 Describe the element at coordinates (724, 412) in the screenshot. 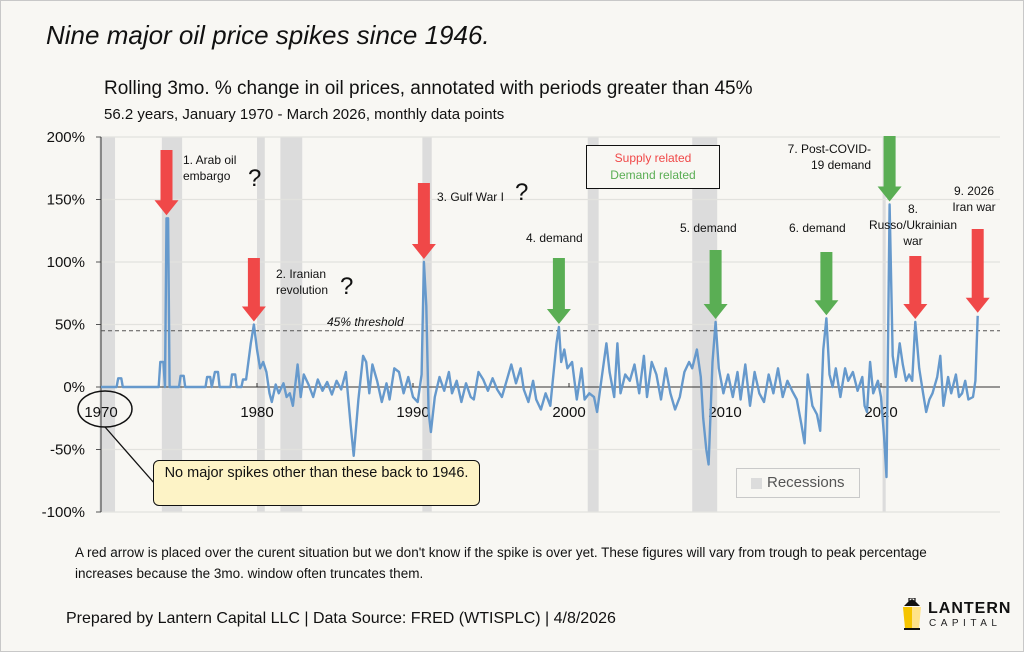

I see `x-tick-label: 2010` at that location.